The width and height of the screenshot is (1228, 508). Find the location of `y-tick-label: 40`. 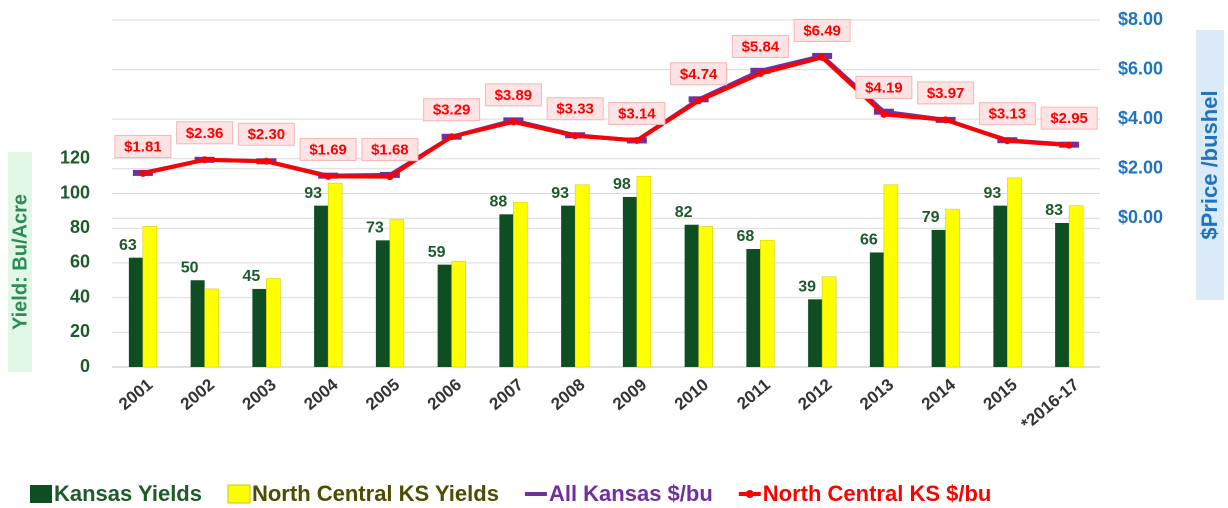

y-tick-label: 40 is located at coordinates (80, 296).